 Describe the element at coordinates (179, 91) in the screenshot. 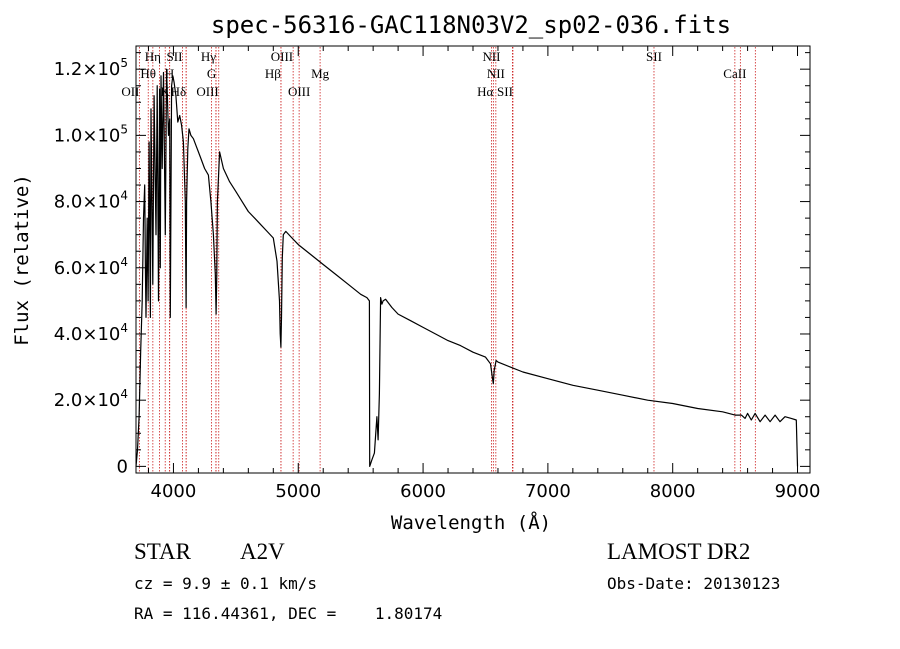

I see `spectral-line-label: Hδ` at that location.